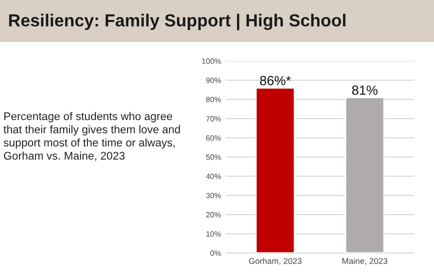 The image size is (434, 280). Describe the element at coordinates (365, 261) in the screenshot. I see `x-tick-label: Maine, 2023` at that location.